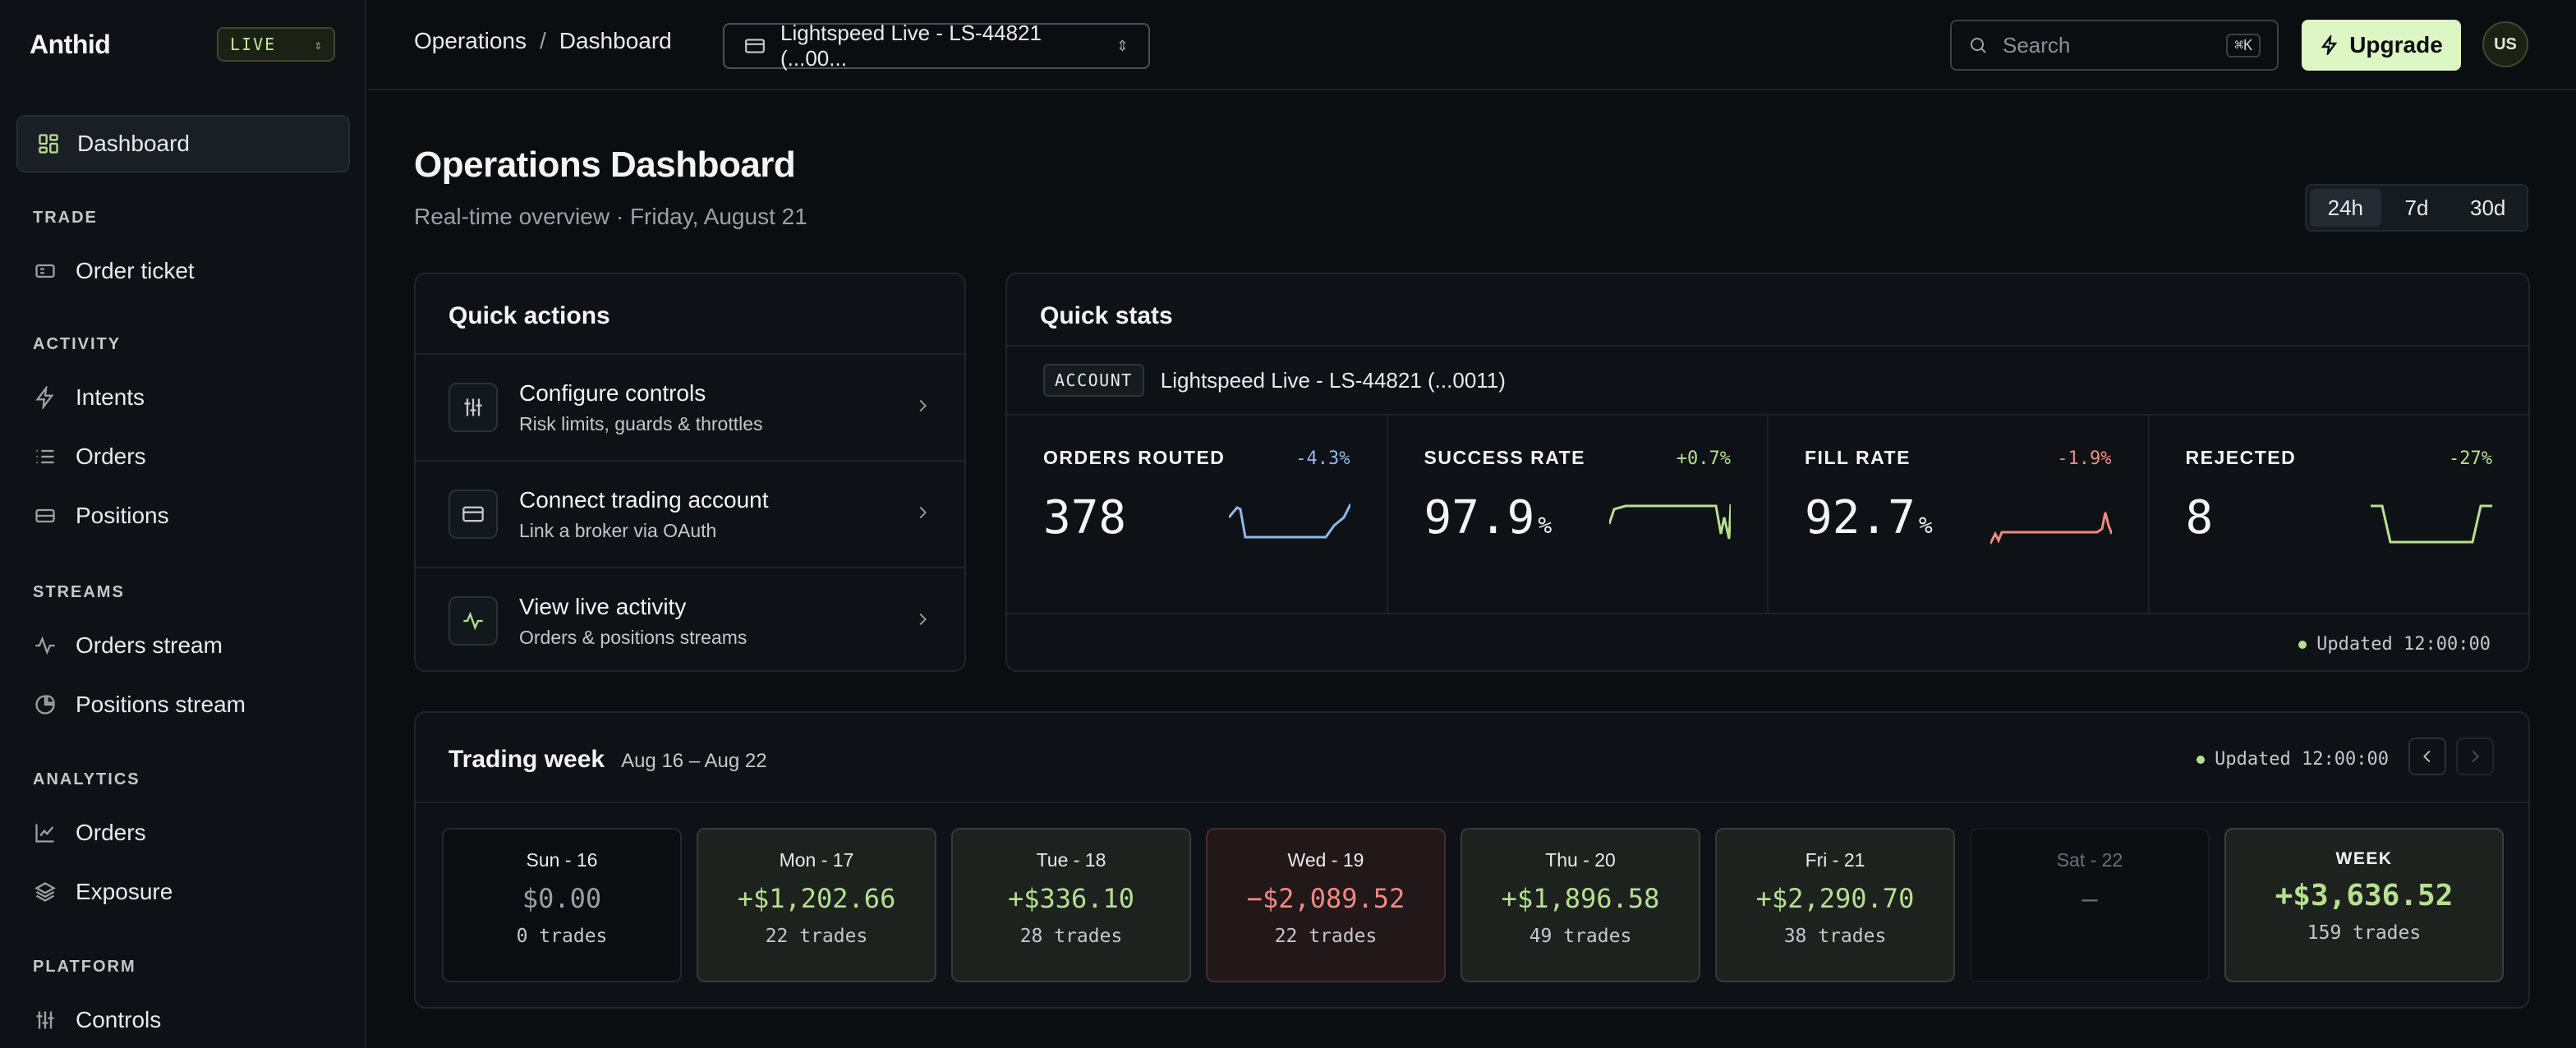 The height and width of the screenshot is (1048, 2576). I want to click on day-trades: 28 trades, so click(1071, 936).